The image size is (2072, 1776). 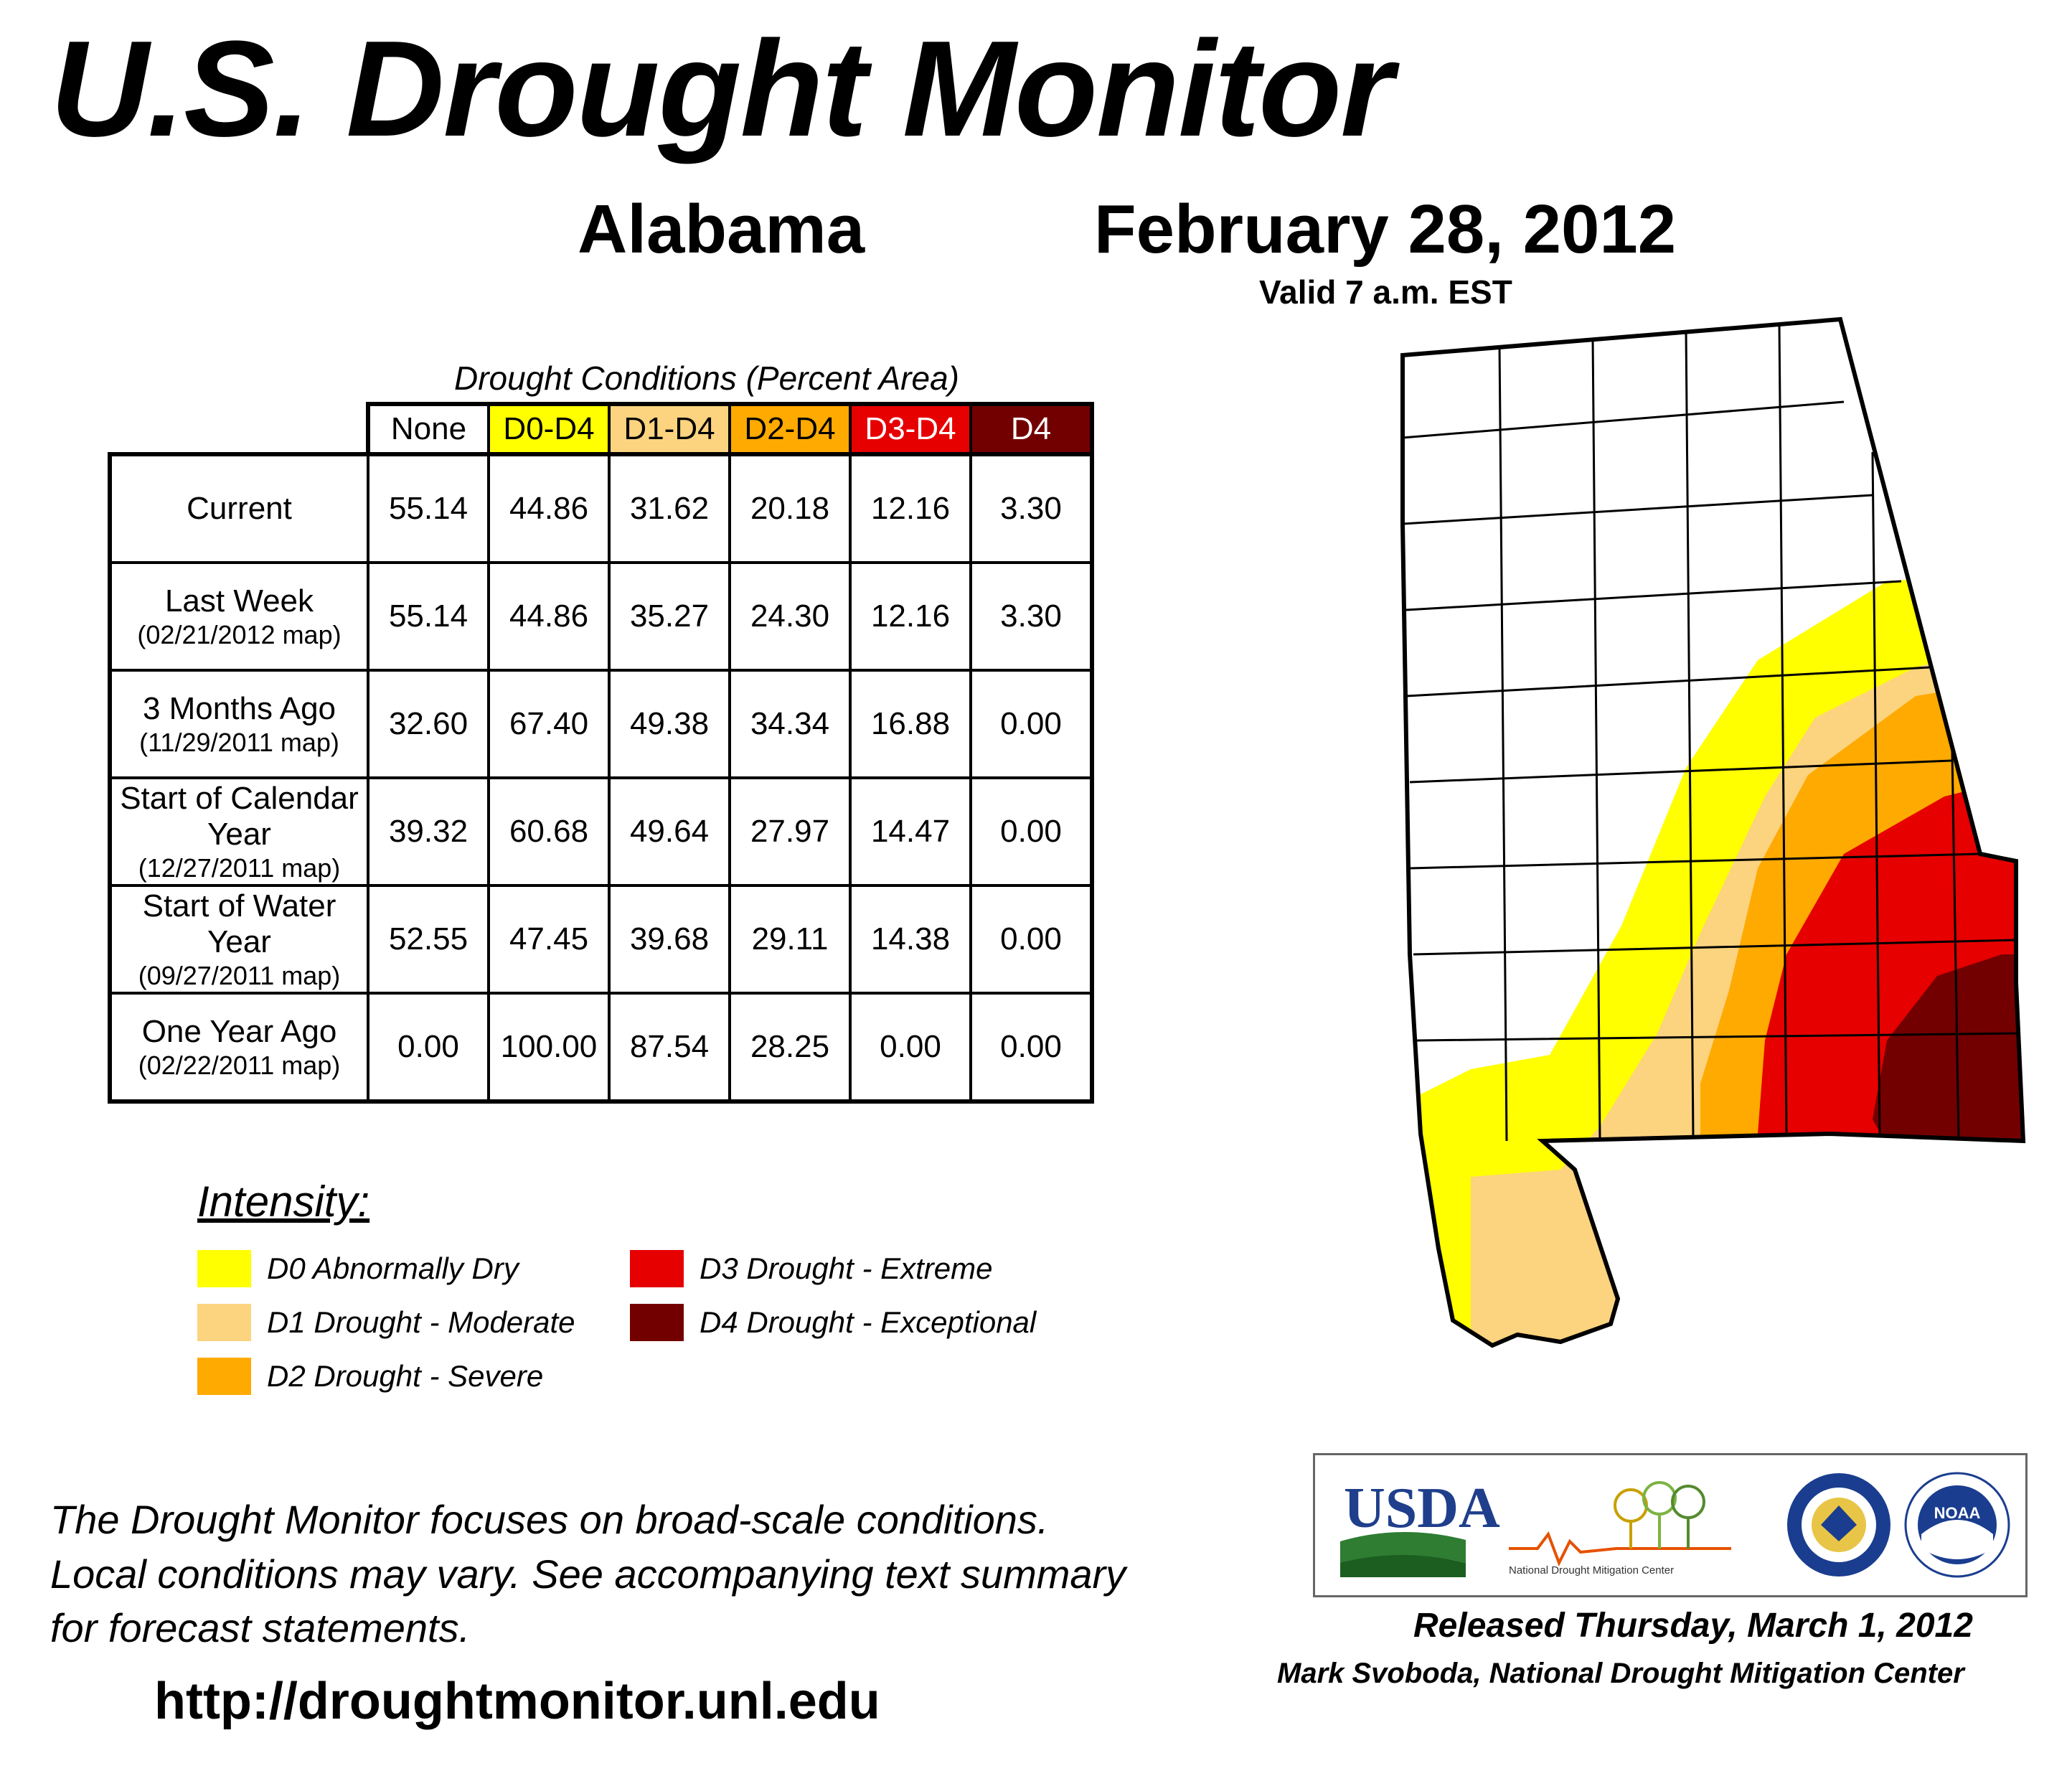 I want to click on table-cell: 16.88, so click(x=911, y=724).